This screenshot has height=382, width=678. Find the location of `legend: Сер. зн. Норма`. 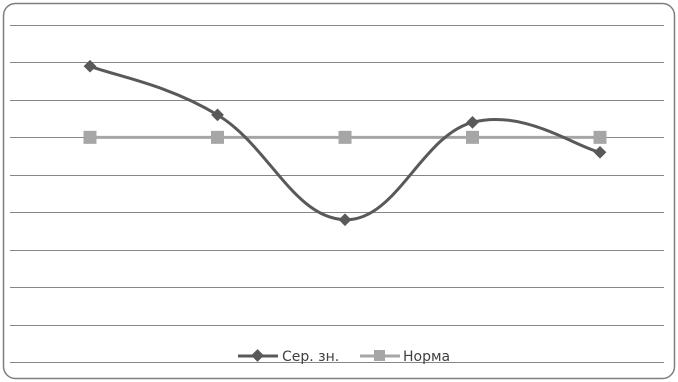

legend: Сер. зн. Норма is located at coordinates (344, 357).